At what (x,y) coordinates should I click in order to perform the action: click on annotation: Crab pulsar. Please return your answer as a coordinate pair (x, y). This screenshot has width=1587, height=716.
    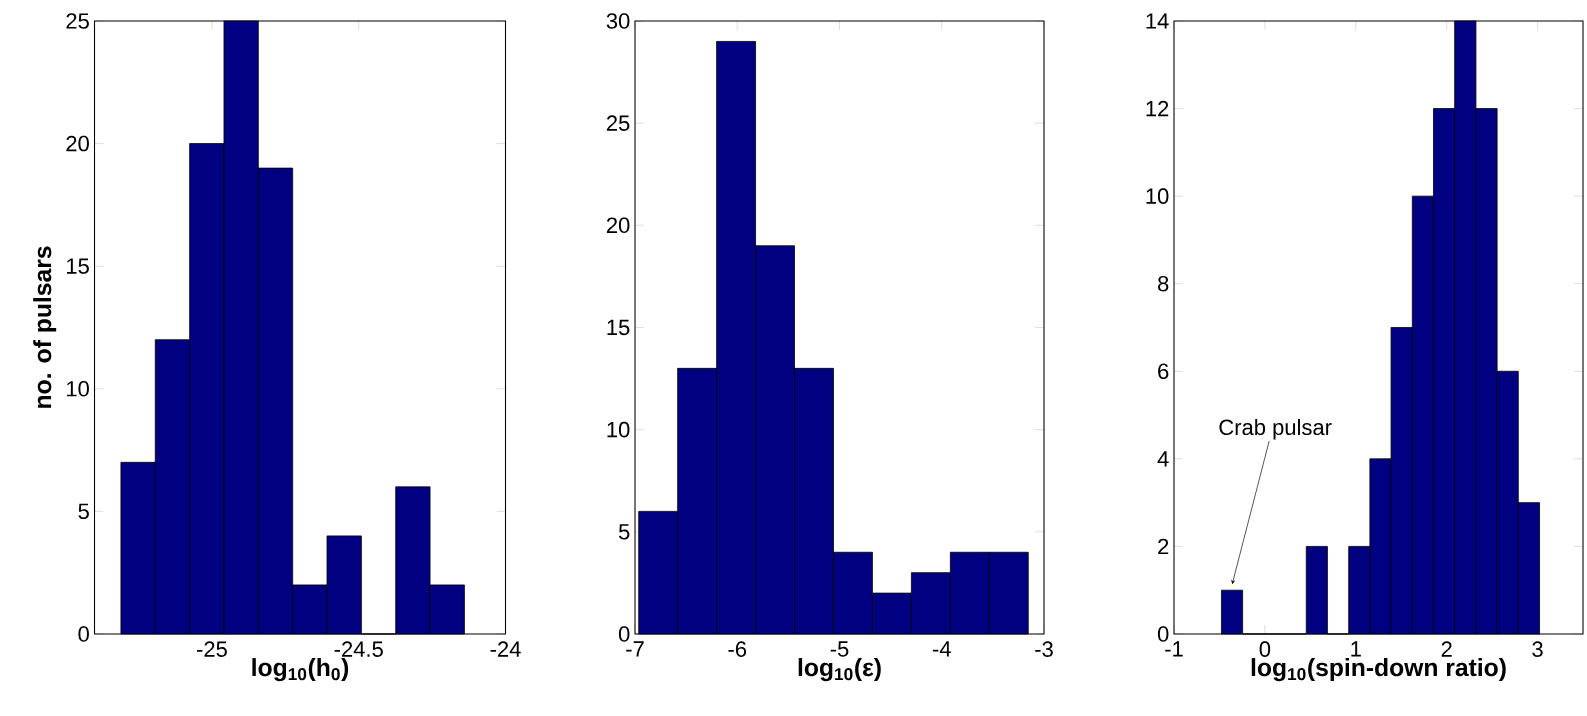
    Looking at the image, I should click on (1275, 429).